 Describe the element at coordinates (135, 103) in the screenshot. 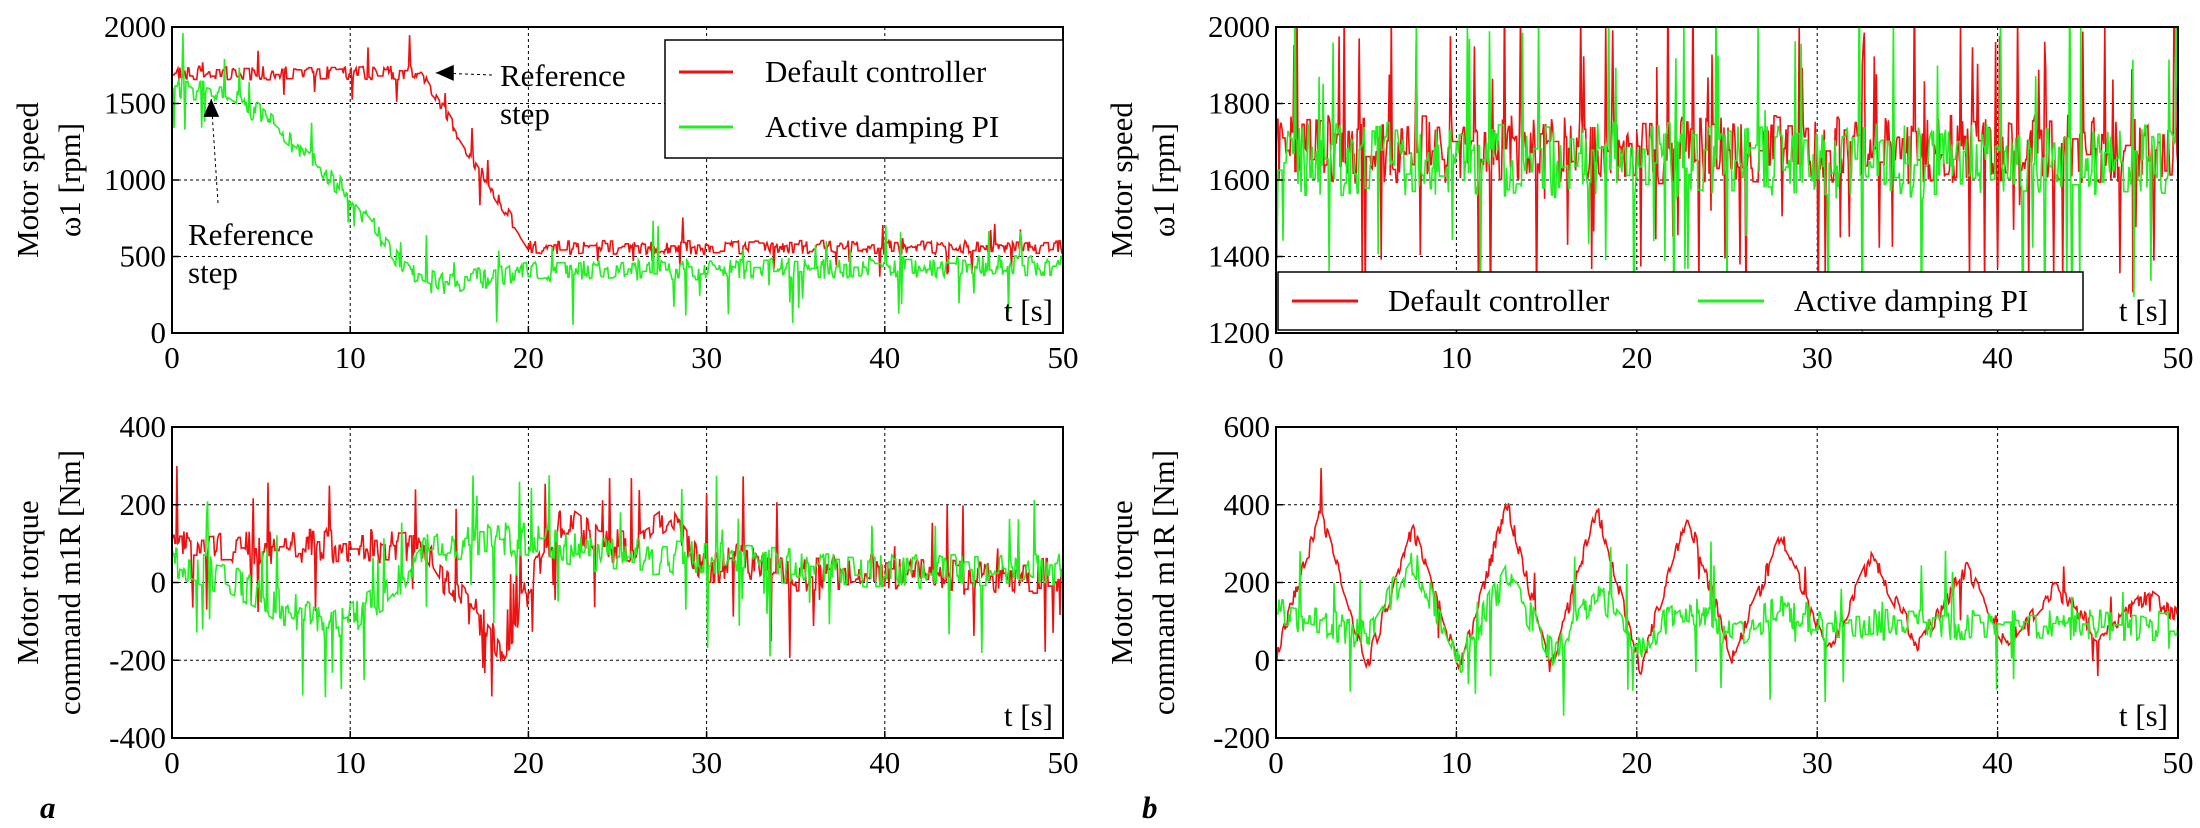

I see `y-tick-label: 1500` at that location.